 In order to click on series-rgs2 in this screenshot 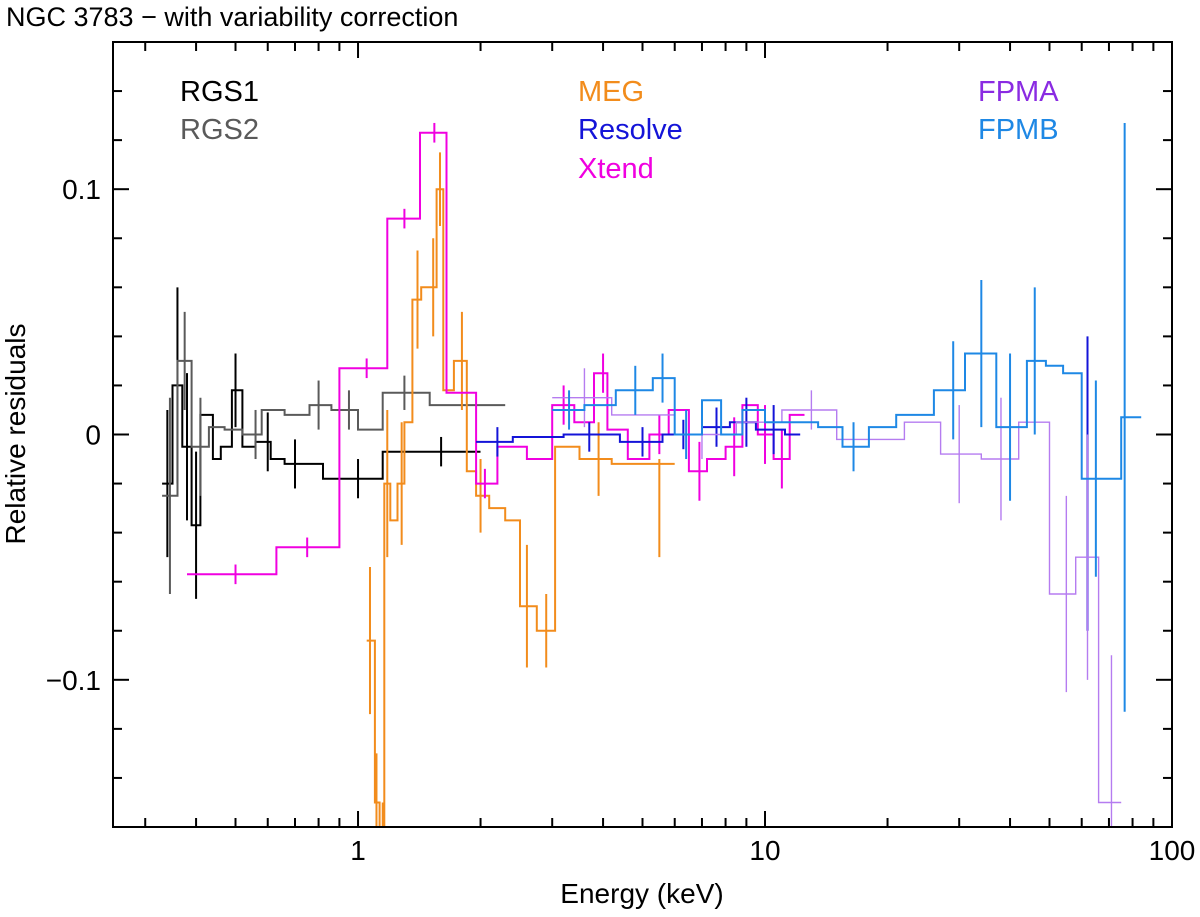, I will do `click(334, 452)`.